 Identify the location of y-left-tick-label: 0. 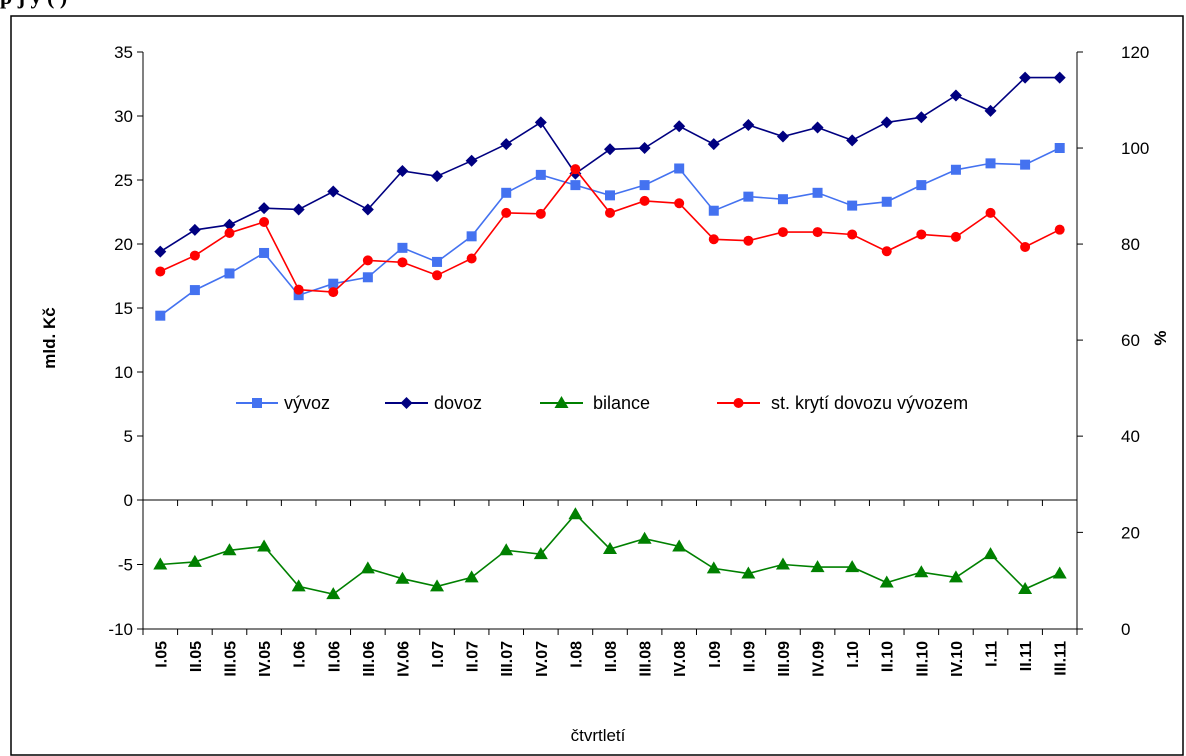
(128, 500).